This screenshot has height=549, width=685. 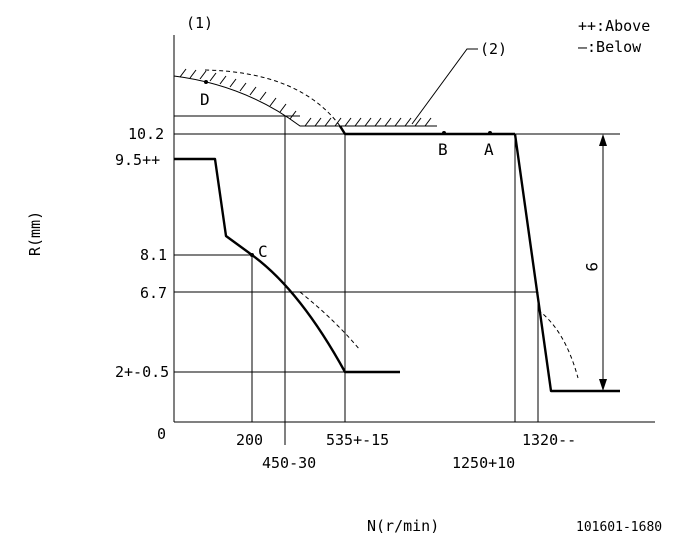 What do you see at coordinates (603, 140) in the screenshot?
I see `dimension-arrow-top` at bounding box center [603, 140].